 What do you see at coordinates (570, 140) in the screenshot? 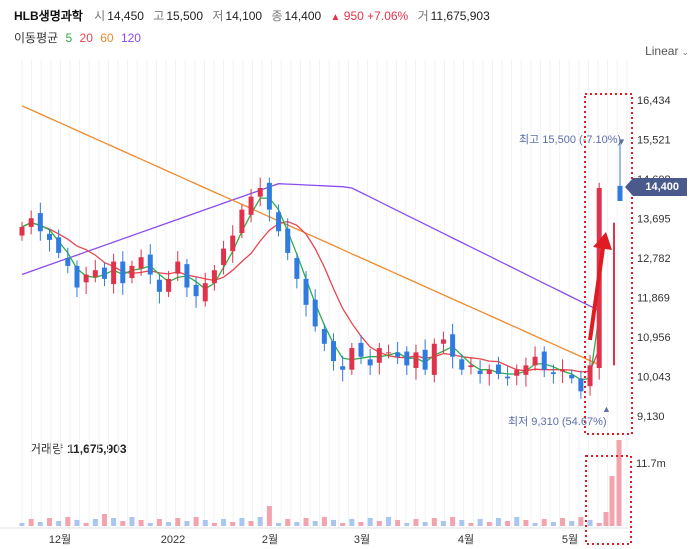
I see `high-annotation: 최고 15,500 (-7.10%)` at bounding box center [570, 140].